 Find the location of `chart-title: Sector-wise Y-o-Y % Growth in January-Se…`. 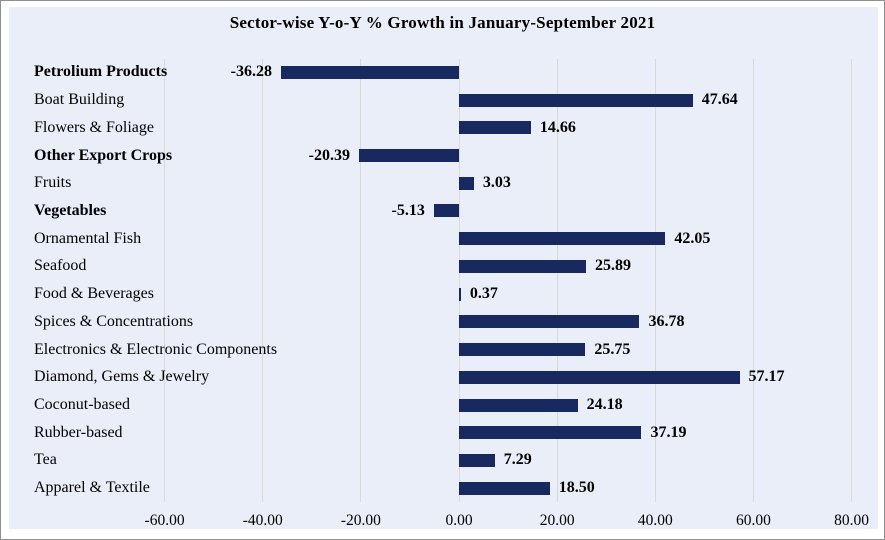

chart-title: Sector-wise Y-o-Y % Growth in January-Se… is located at coordinates (442, 22).